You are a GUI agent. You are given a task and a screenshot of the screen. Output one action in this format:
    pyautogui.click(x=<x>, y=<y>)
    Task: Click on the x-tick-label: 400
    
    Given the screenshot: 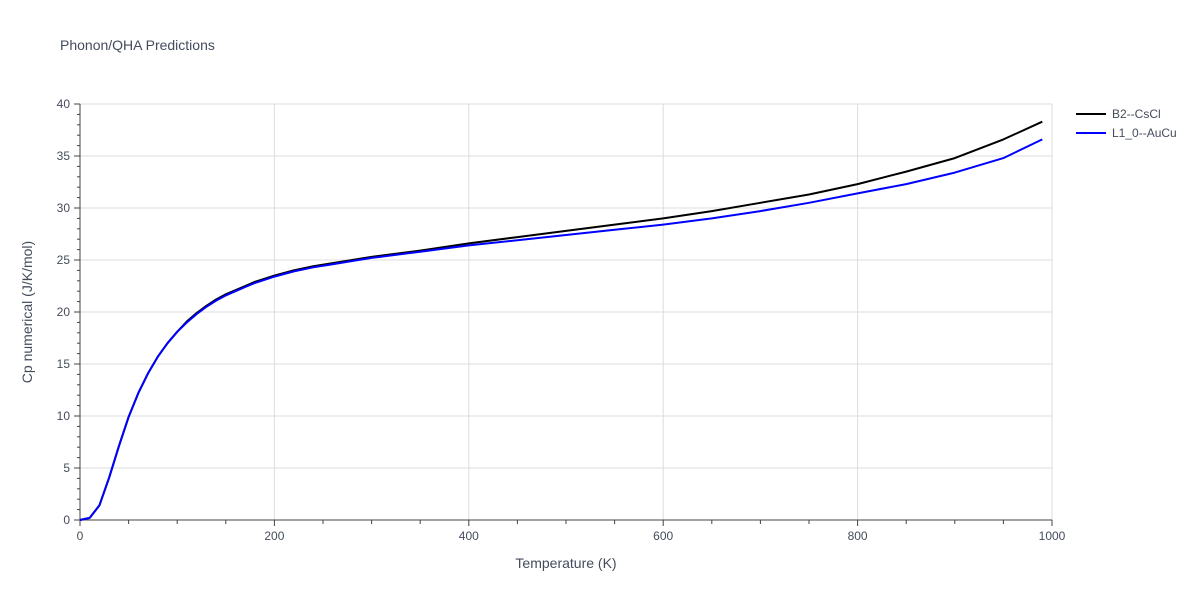 What is the action you would take?
    pyautogui.click(x=469, y=536)
    